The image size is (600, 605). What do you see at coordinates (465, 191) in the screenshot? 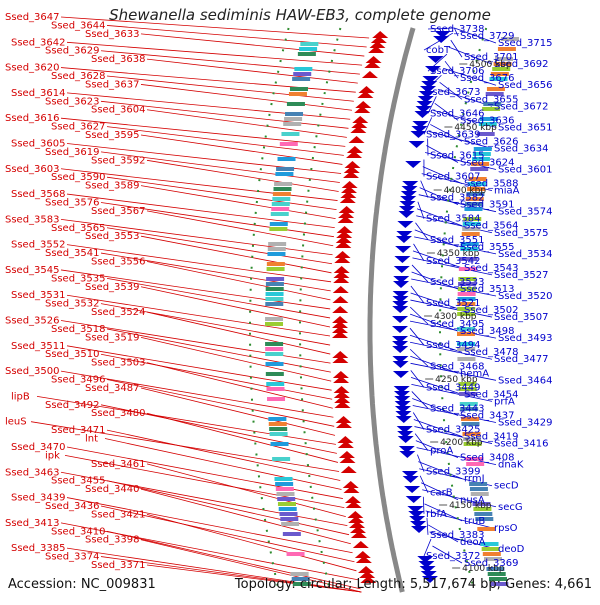
I see `kbp-label: 4400 kbp` at bounding box center [465, 191].